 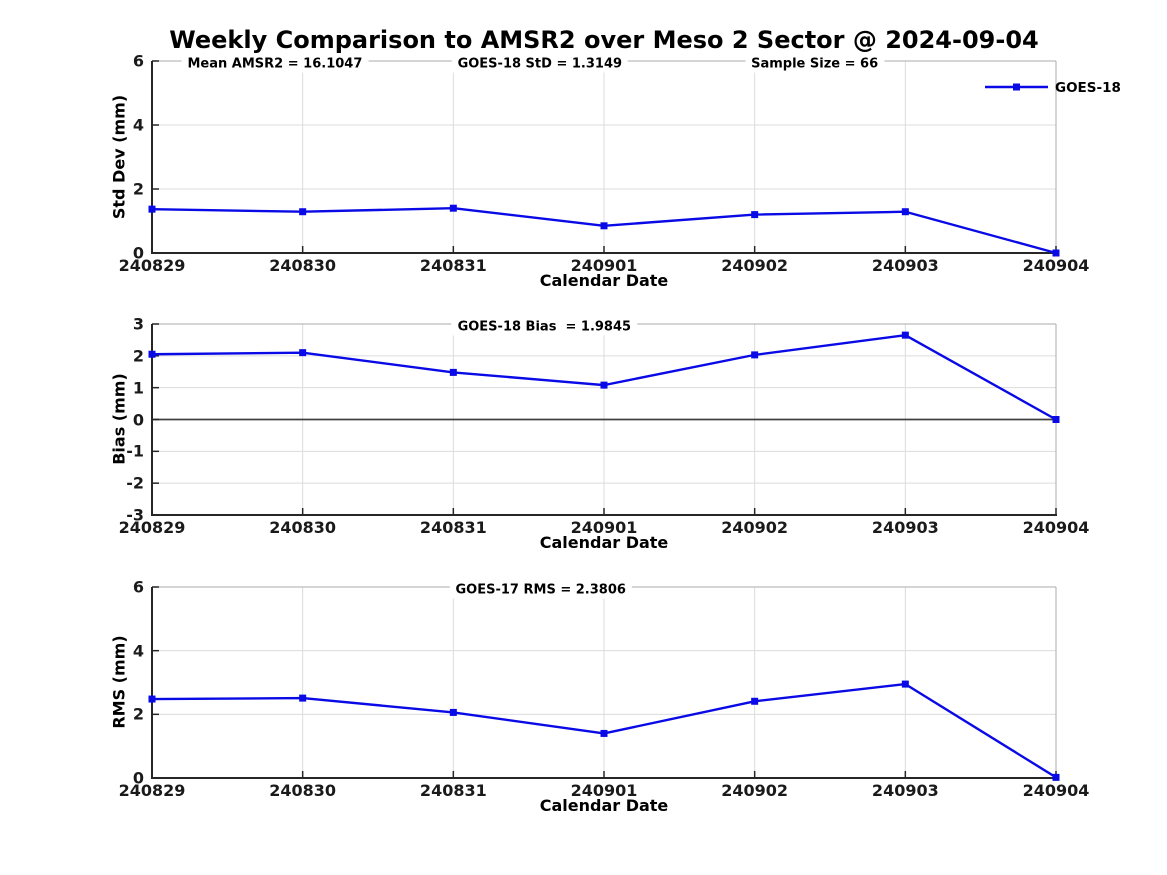 What do you see at coordinates (604, 542) in the screenshot?
I see `x-axis-label-2: Calendar Date` at bounding box center [604, 542].